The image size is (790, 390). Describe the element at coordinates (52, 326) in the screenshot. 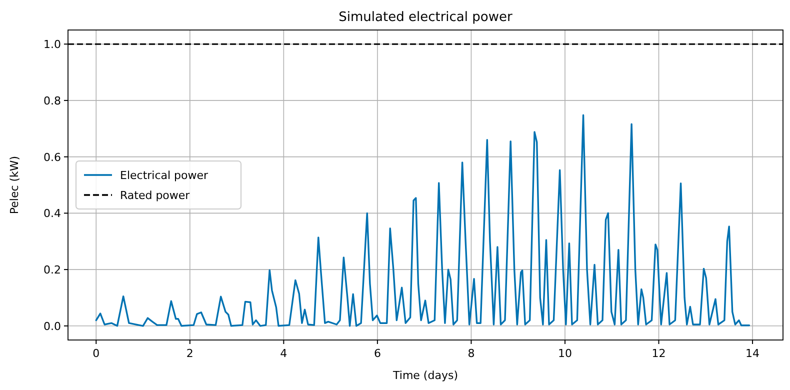

I see `y-tick-label: 0.0` at that location.